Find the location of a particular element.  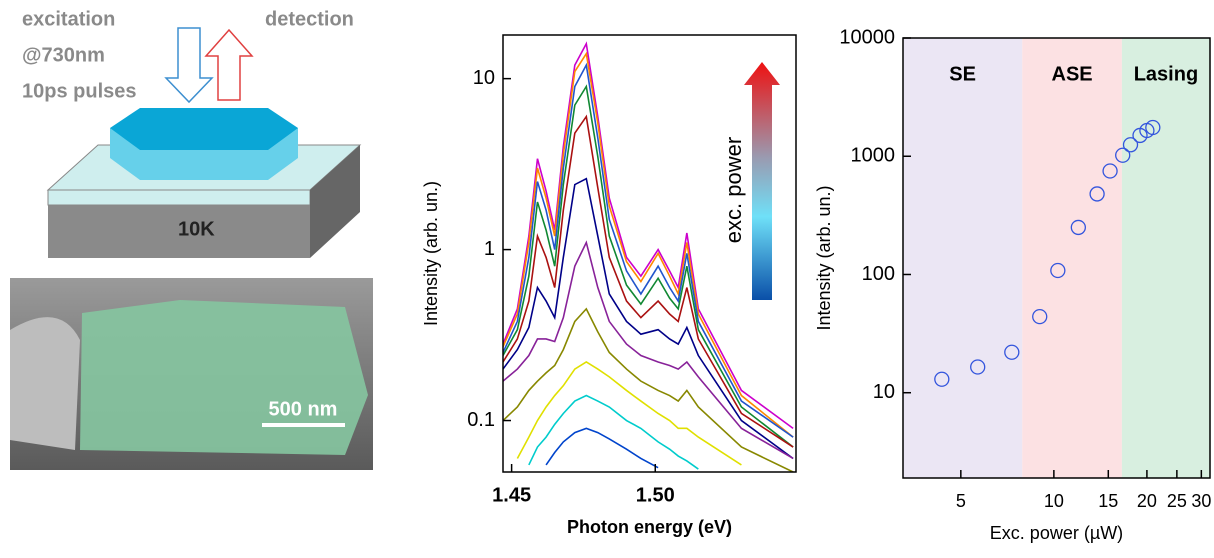

label: 10K is located at coordinates (196, 229).